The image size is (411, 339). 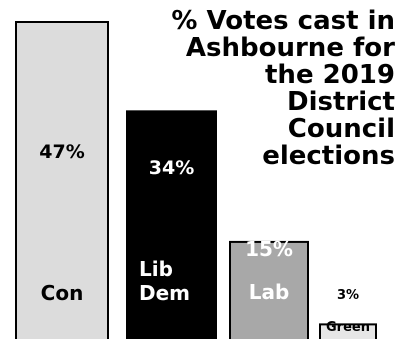 What do you see at coordinates (171, 224) in the screenshot?
I see `bar-lib-dem` at bounding box center [171, 224].